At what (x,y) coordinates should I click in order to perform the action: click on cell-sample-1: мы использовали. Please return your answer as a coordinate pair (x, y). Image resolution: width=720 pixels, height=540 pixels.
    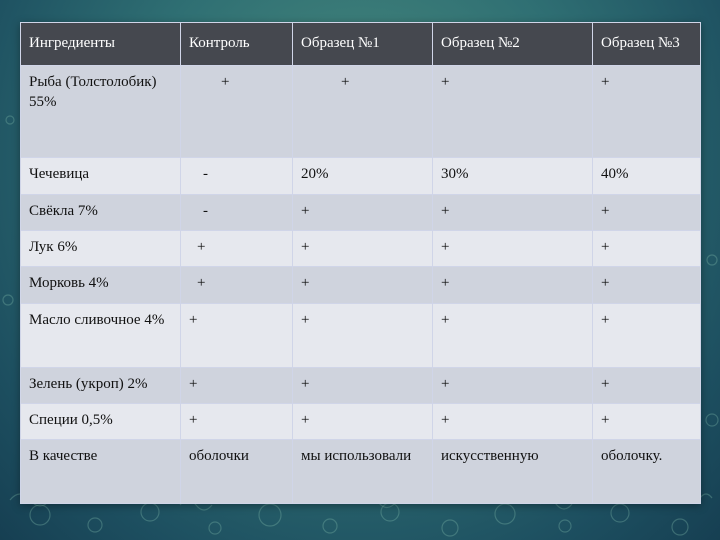
    Looking at the image, I should click on (362, 471).